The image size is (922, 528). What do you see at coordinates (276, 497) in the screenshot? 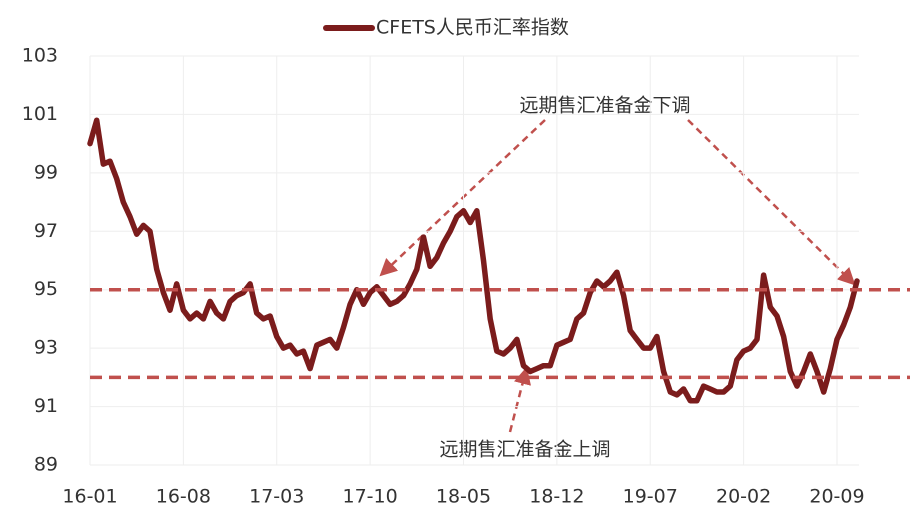
I see `x-tick-label: 17-03` at bounding box center [276, 497].